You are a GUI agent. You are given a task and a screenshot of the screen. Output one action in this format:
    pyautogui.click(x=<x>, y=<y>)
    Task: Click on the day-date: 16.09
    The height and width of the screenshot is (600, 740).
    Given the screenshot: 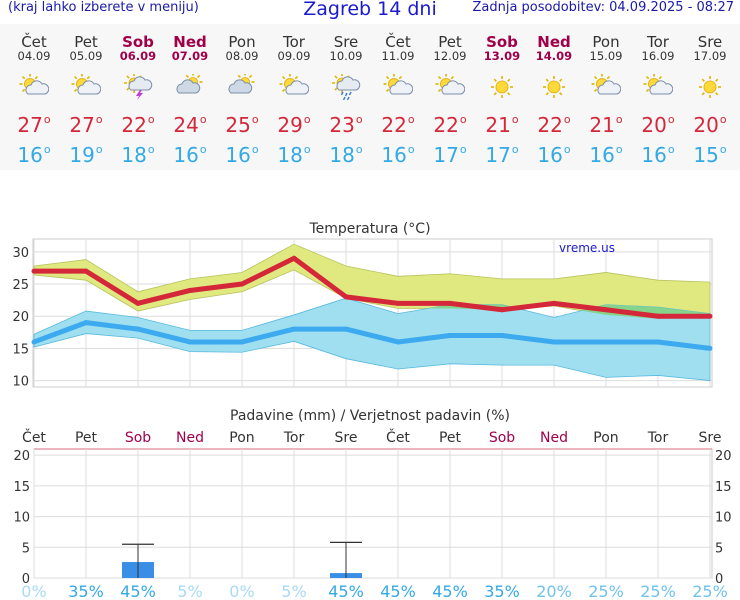 What is the action you would take?
    pyautogui.click(x=658, y=56)
    